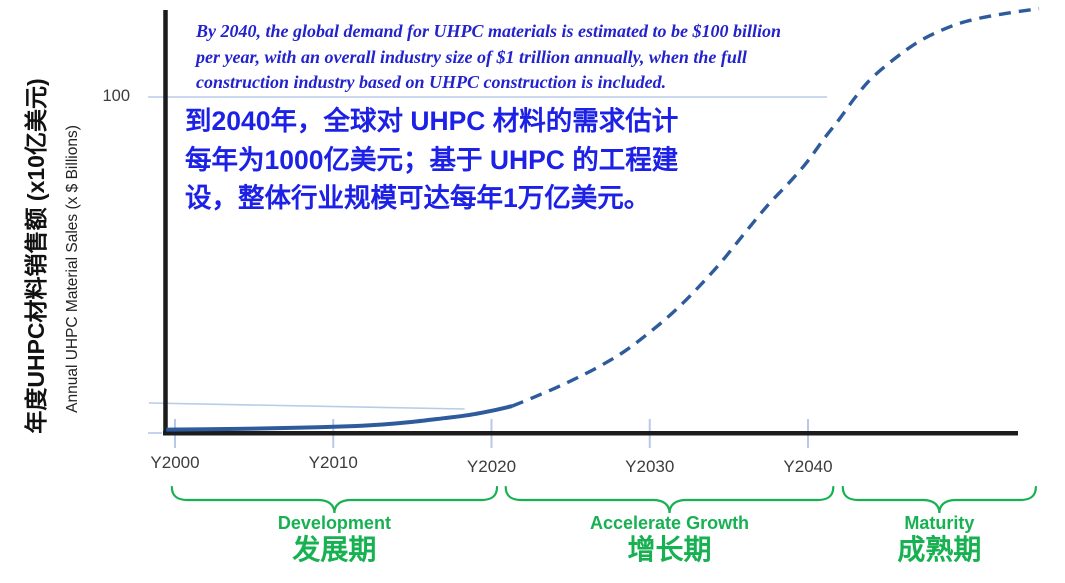  I want to click on phase-label-en: Development, so click(334, 523).